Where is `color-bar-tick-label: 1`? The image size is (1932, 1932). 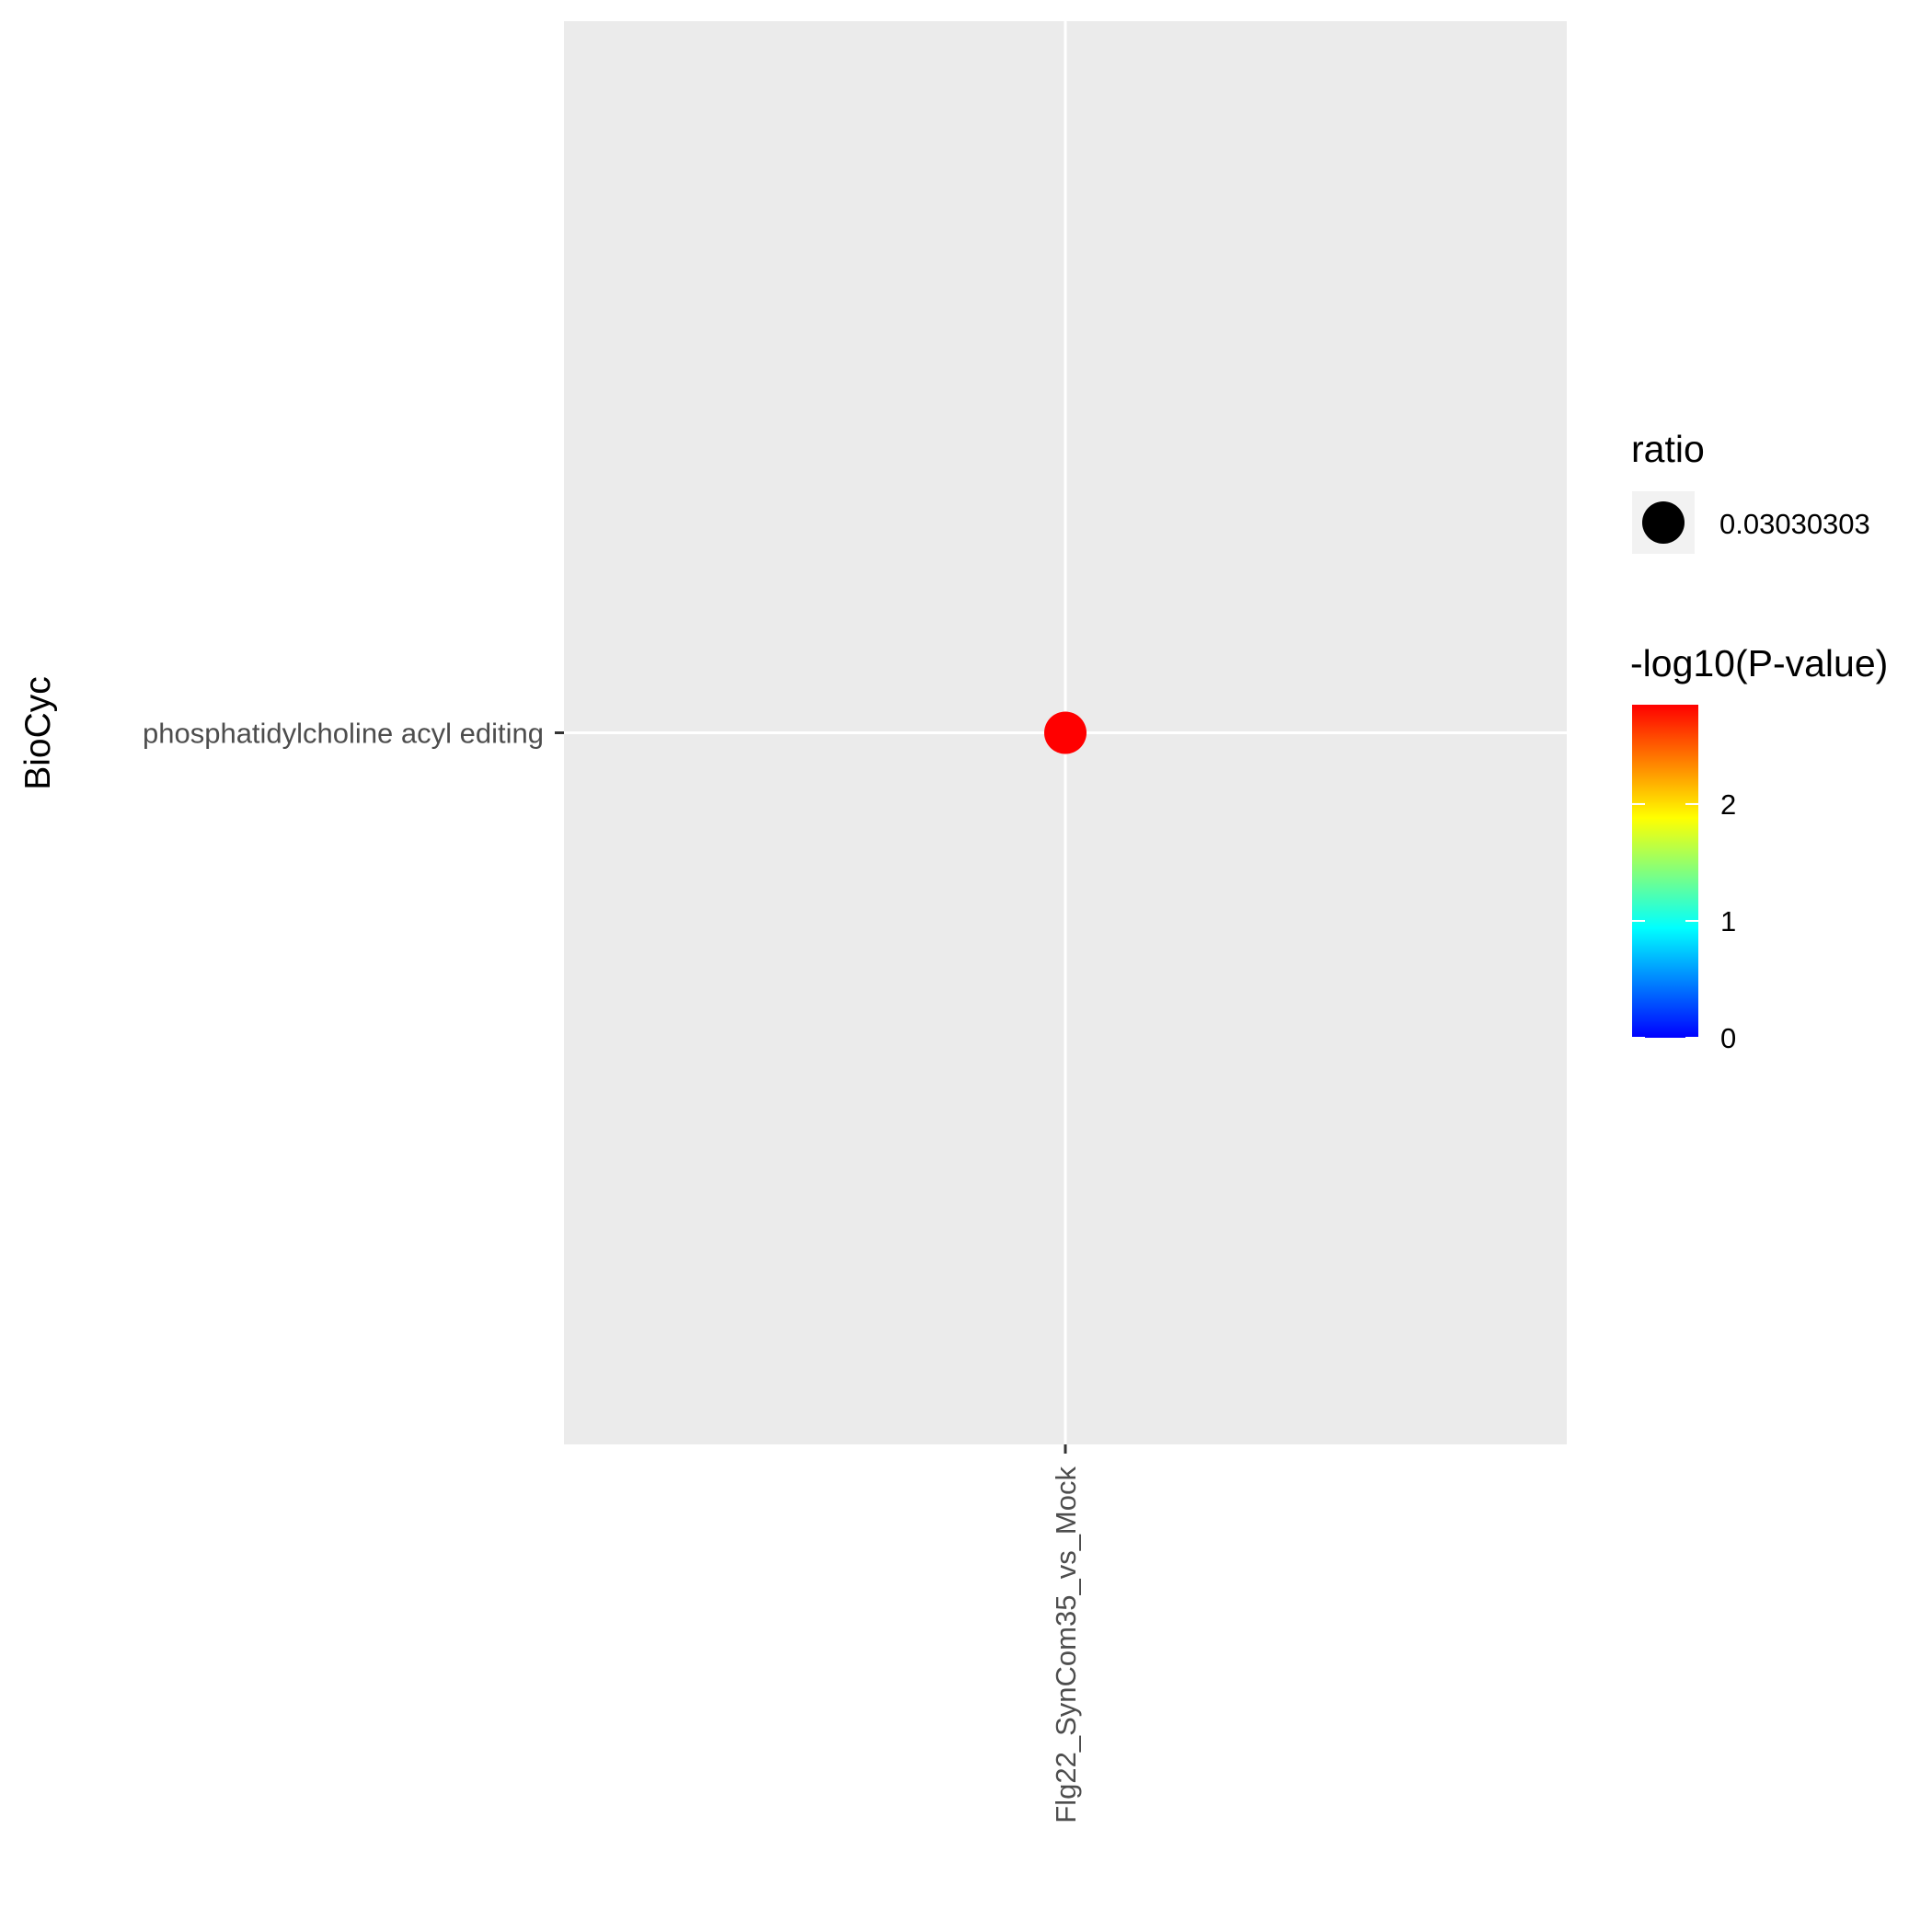 color-bar-tick-label: 1 is located at coordinates (1728, 921).